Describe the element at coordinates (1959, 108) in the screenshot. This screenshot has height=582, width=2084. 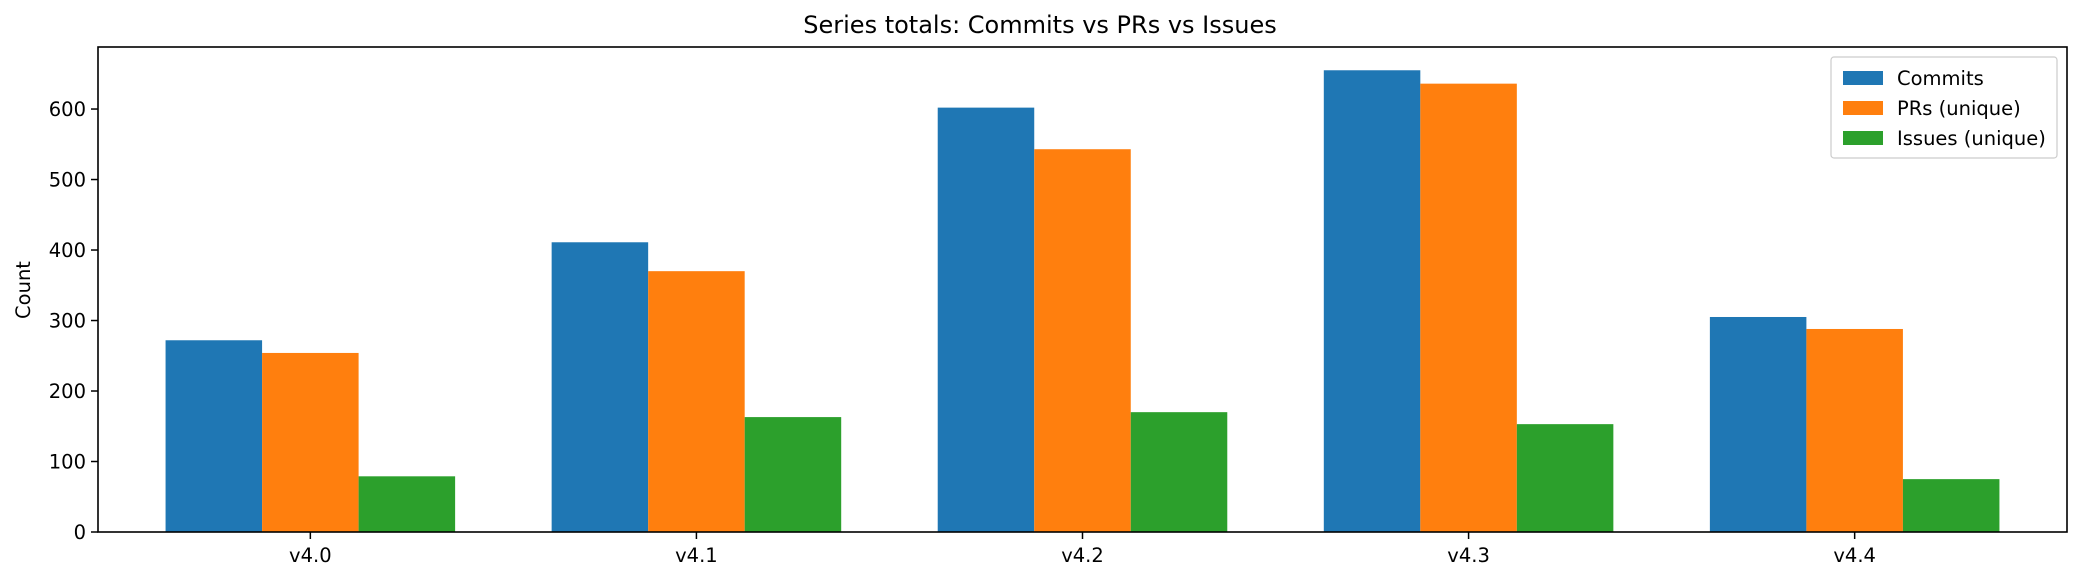
I see `legend-label-prs-unique: PRs (unique)` at that location.